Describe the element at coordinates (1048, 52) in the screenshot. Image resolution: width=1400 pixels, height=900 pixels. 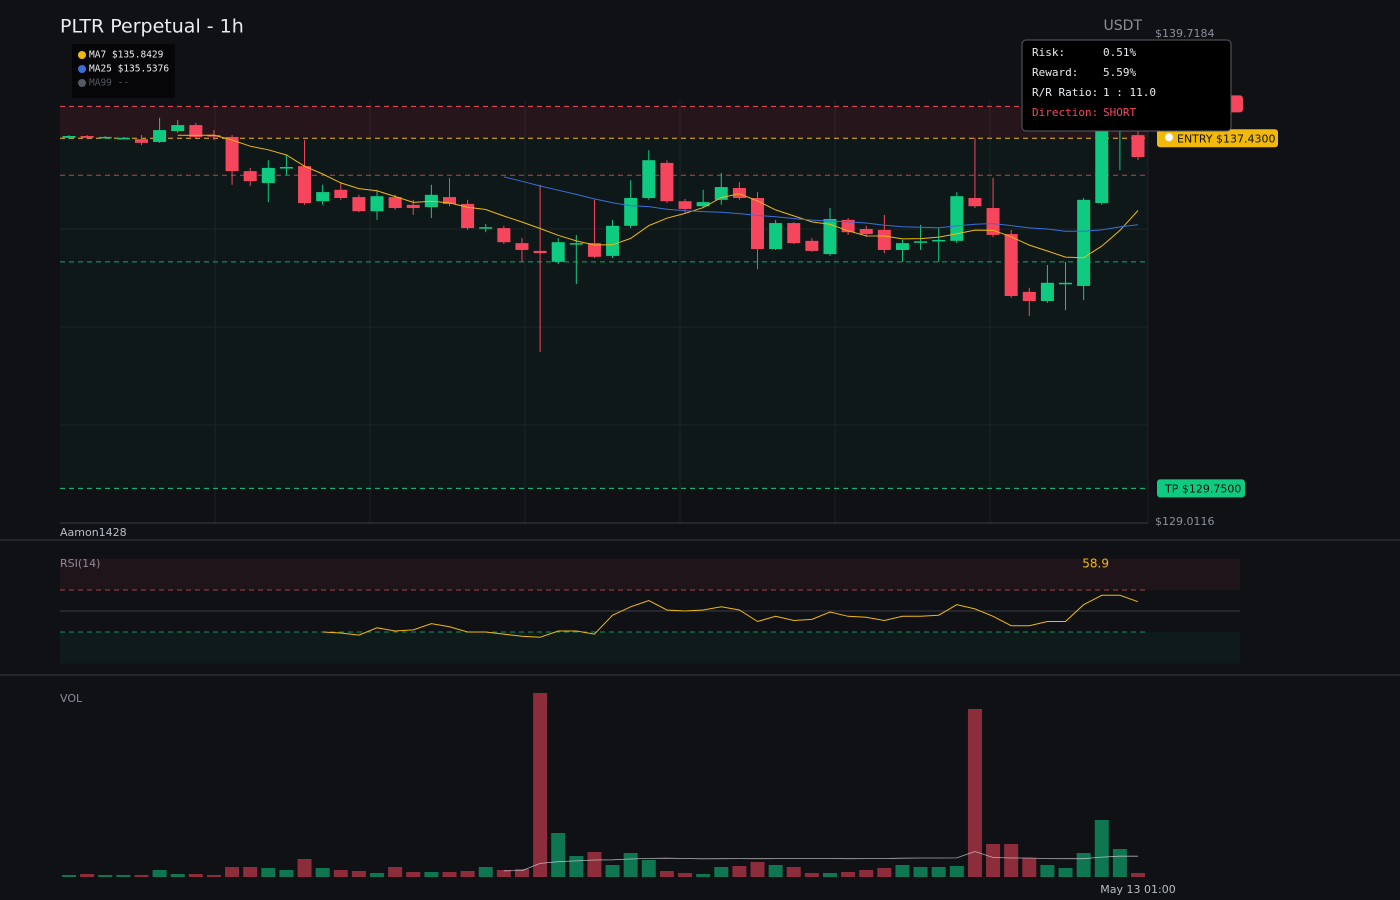
I see `tooltip-key: Risk:` at that location.